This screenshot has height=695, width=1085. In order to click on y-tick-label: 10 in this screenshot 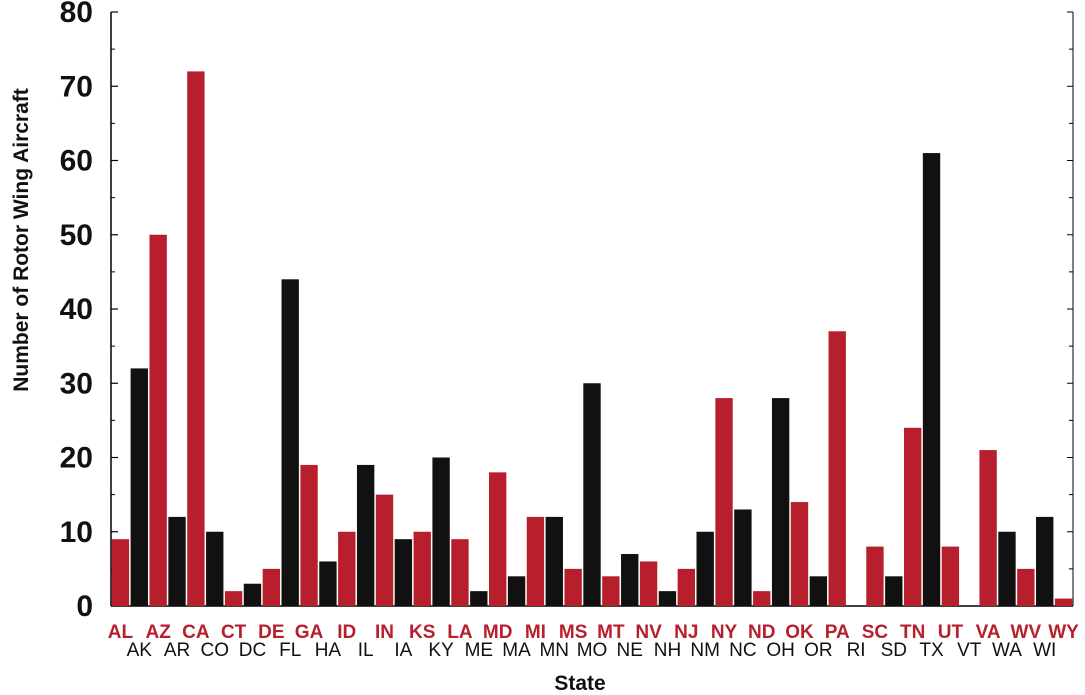, I will do `click(76, 532)`.